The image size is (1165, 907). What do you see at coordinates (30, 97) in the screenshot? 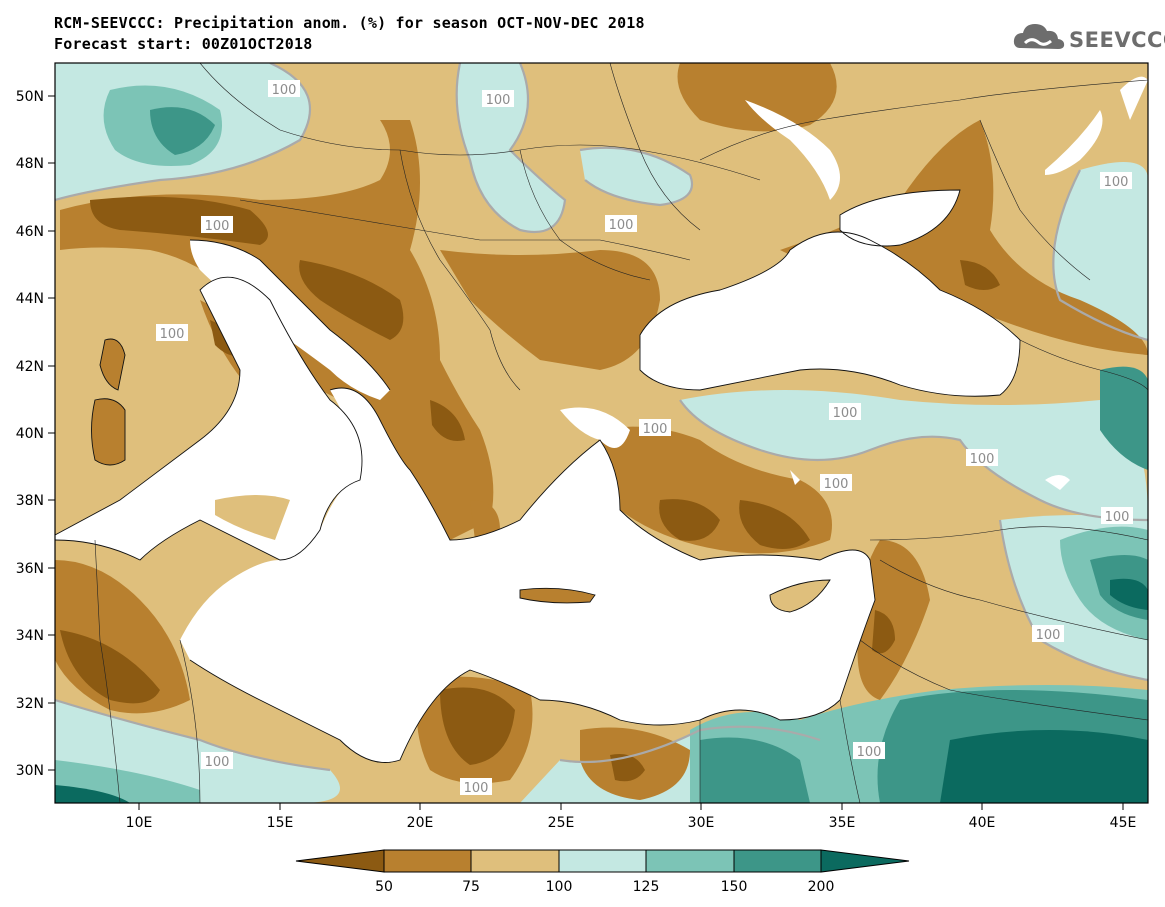
I see `lat-tick-label: 50N` at bounding box center [30, 97].